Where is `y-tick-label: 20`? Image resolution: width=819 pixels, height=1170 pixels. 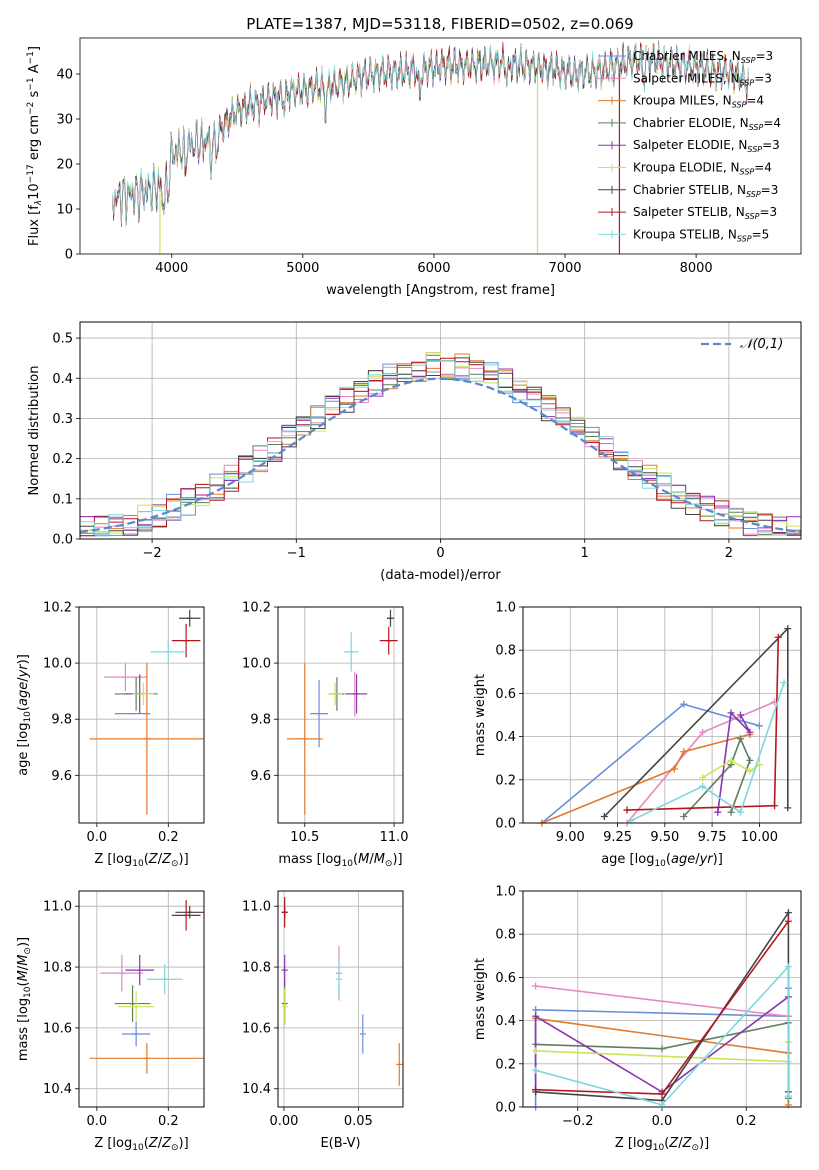
y-tick-label: 20 is located at coordinates (64, 165).